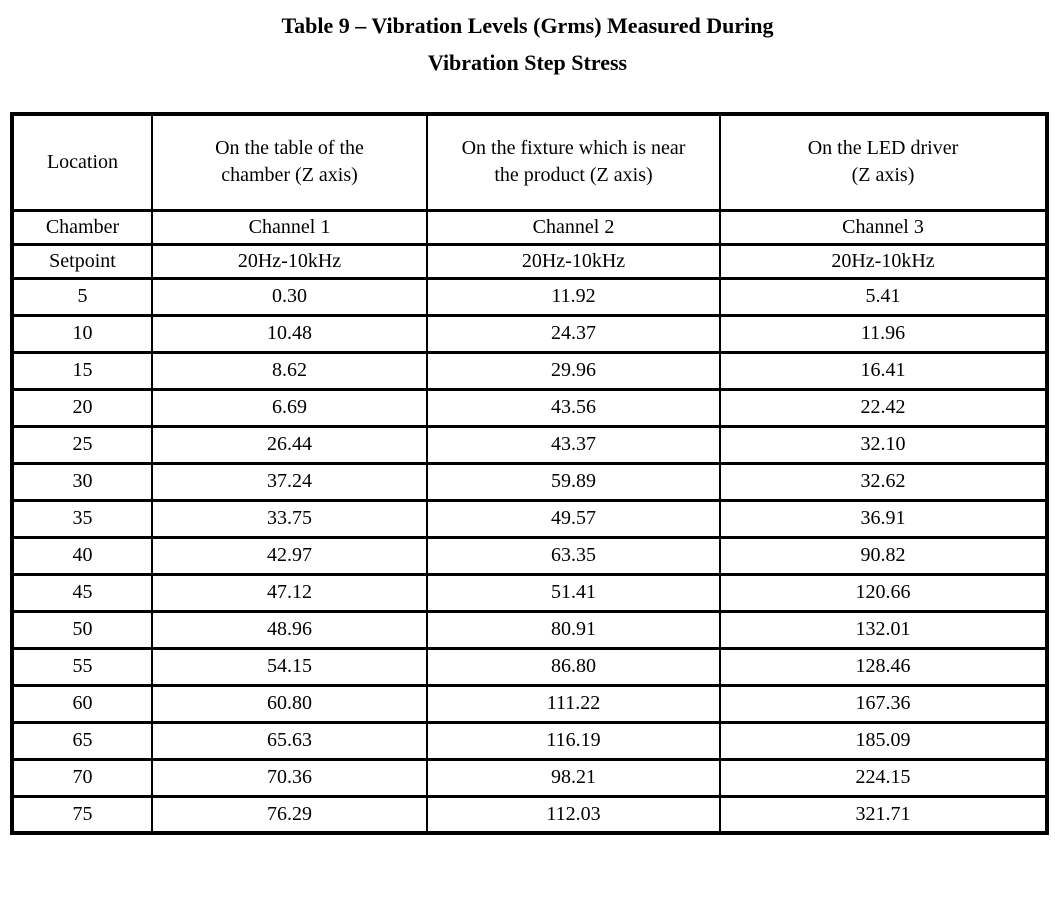 Image resolution: width=1055 pixels, height=903 pixels. I want to click on table-row: 70 70.36 98.21 224.15, so click(529, 777).